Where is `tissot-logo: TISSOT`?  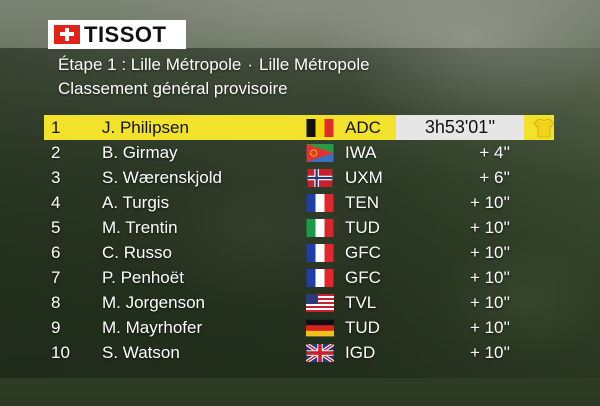
tissot-logo: TISSOT is located at coordinates (117, 34).